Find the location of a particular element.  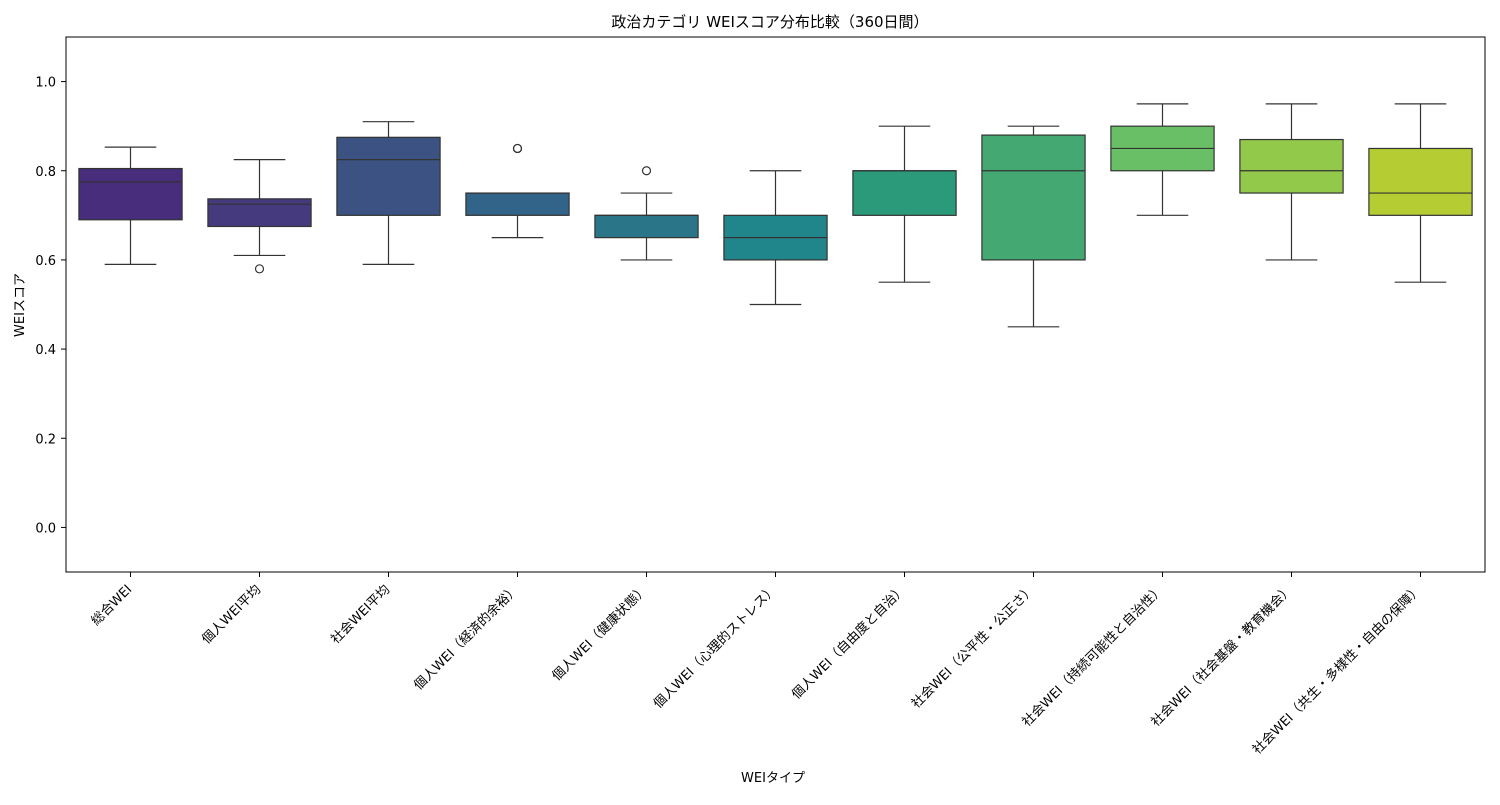

x-tick-label: 総合WEI is located at coordinates (112, 605).